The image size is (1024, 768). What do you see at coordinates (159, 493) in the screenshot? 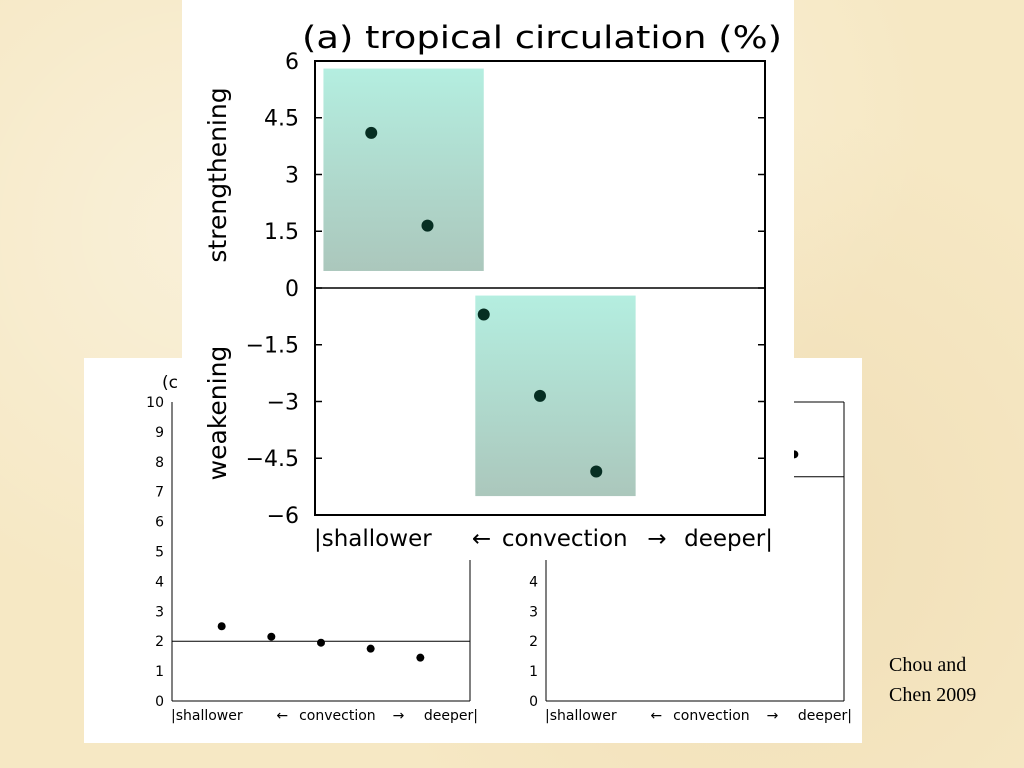
I see `y-tick-label: 7` at bounding box center [159, 493].